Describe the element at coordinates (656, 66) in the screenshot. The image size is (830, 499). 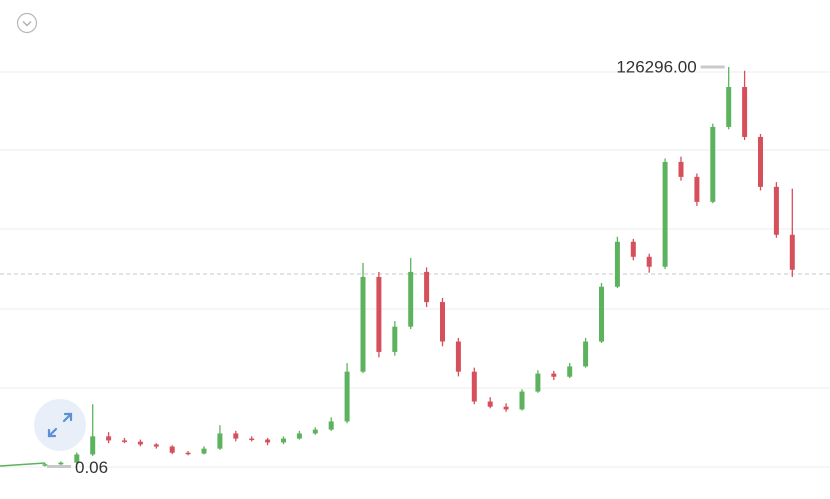
I see `max-label: 126296.00` at that location.